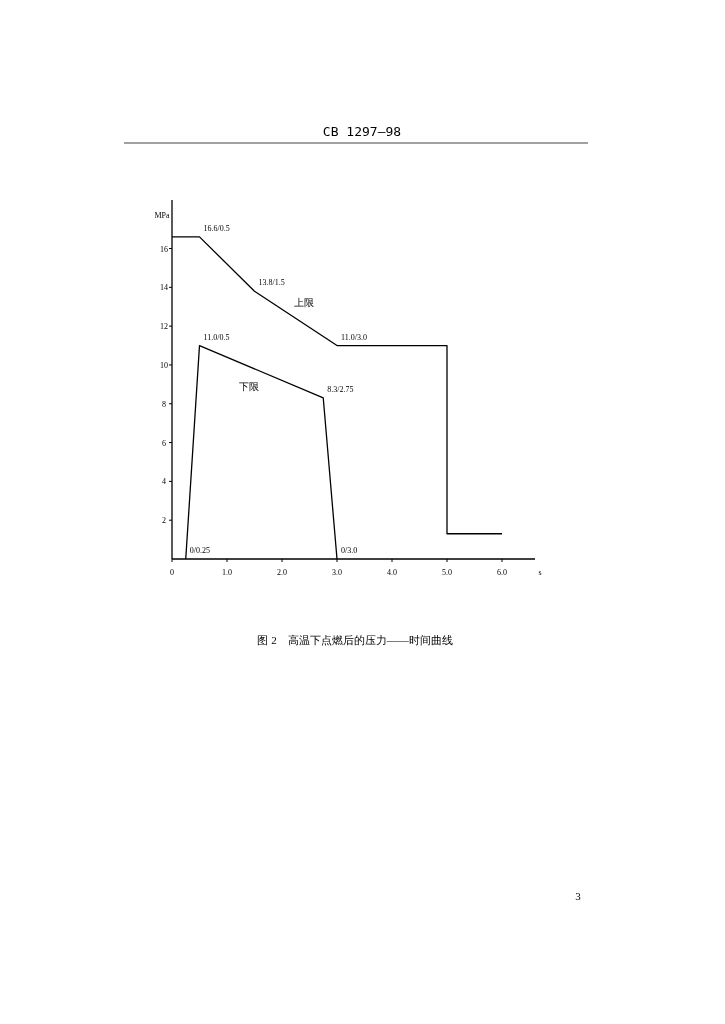 The image size is (725, 1024). I want to click on series-label: 下限, so click(249, 386).